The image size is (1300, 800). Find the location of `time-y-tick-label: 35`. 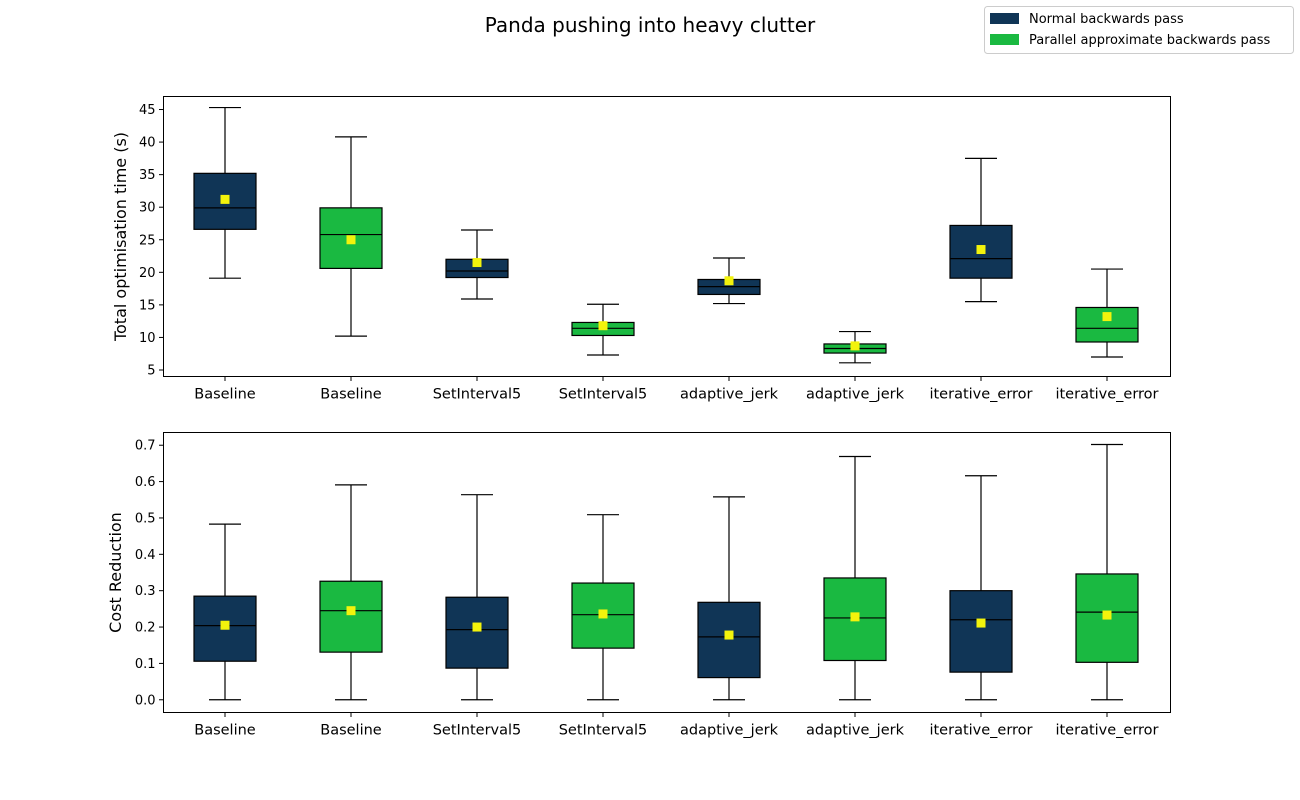

time-y-tick-label: 35 is located at coordinates (147, 175).